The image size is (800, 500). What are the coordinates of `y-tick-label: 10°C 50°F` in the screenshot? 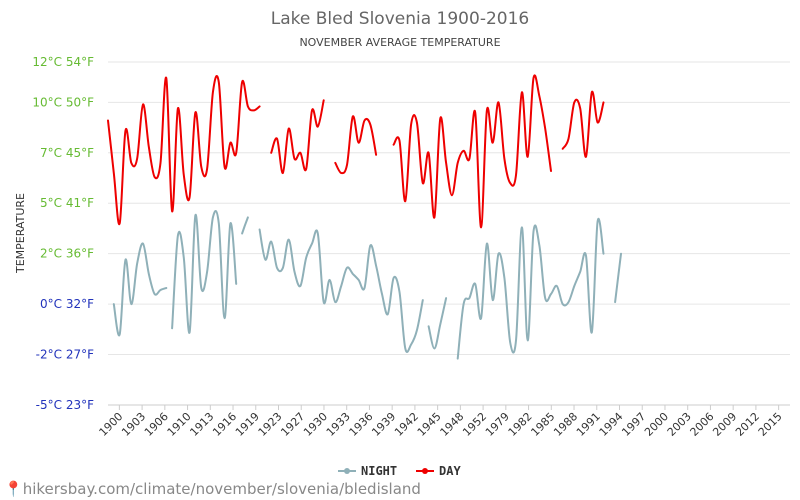 It's located at (63, 102).